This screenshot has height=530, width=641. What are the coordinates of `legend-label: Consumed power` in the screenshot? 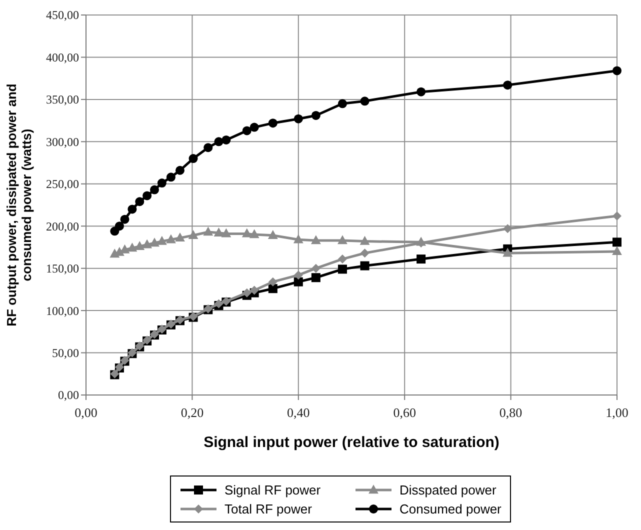 It's located at (451, 509).